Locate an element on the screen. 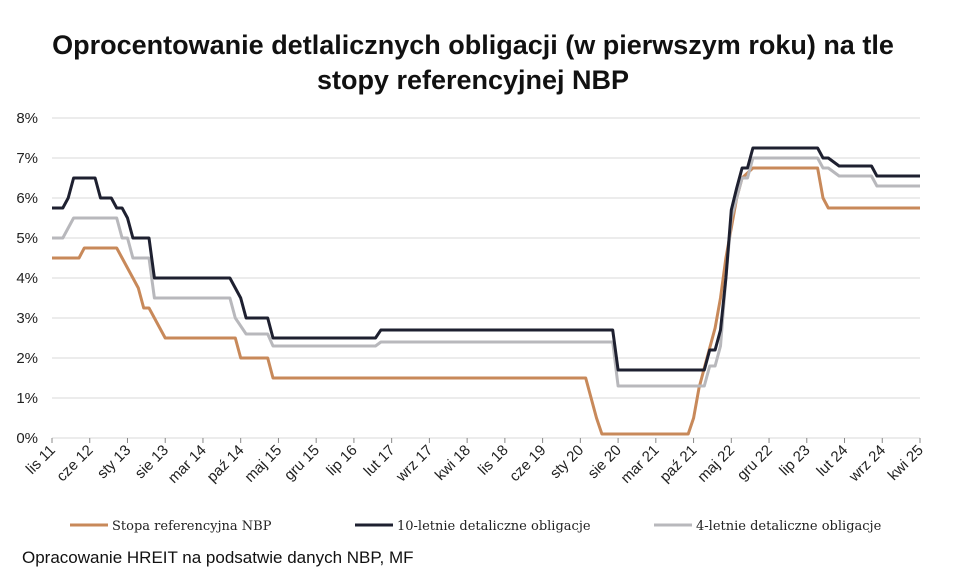  y-tick-label: 1% is located at coordinates (27, 398).